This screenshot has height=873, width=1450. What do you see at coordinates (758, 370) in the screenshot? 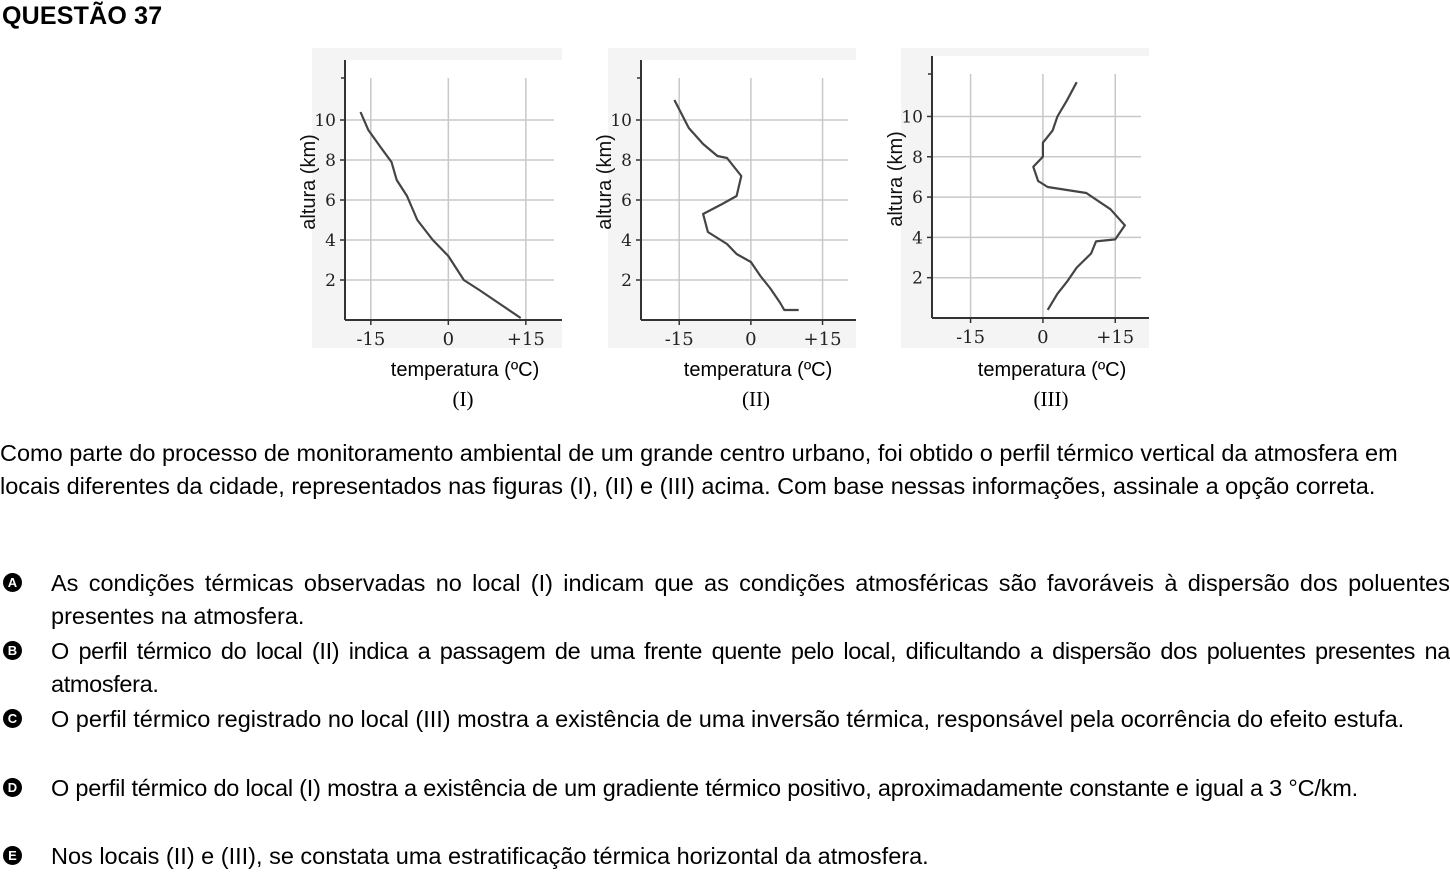
I see `figure-ii-xlabel: temperatura (ºC)` at bounding box center [758, 370].